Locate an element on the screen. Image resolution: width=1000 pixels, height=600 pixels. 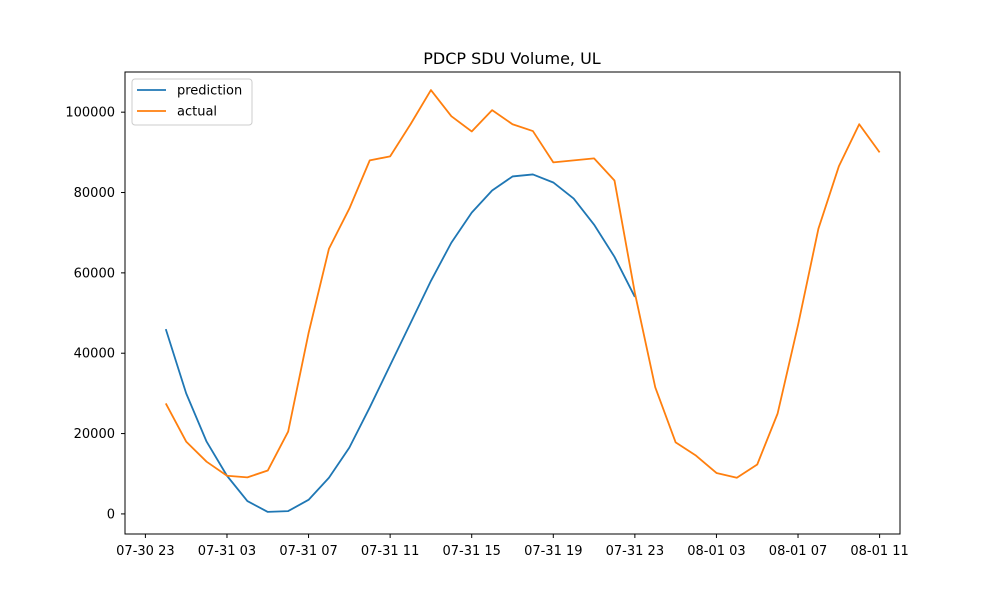
x-tick-label: 08-01 03 is located at coordinates (716, 551).